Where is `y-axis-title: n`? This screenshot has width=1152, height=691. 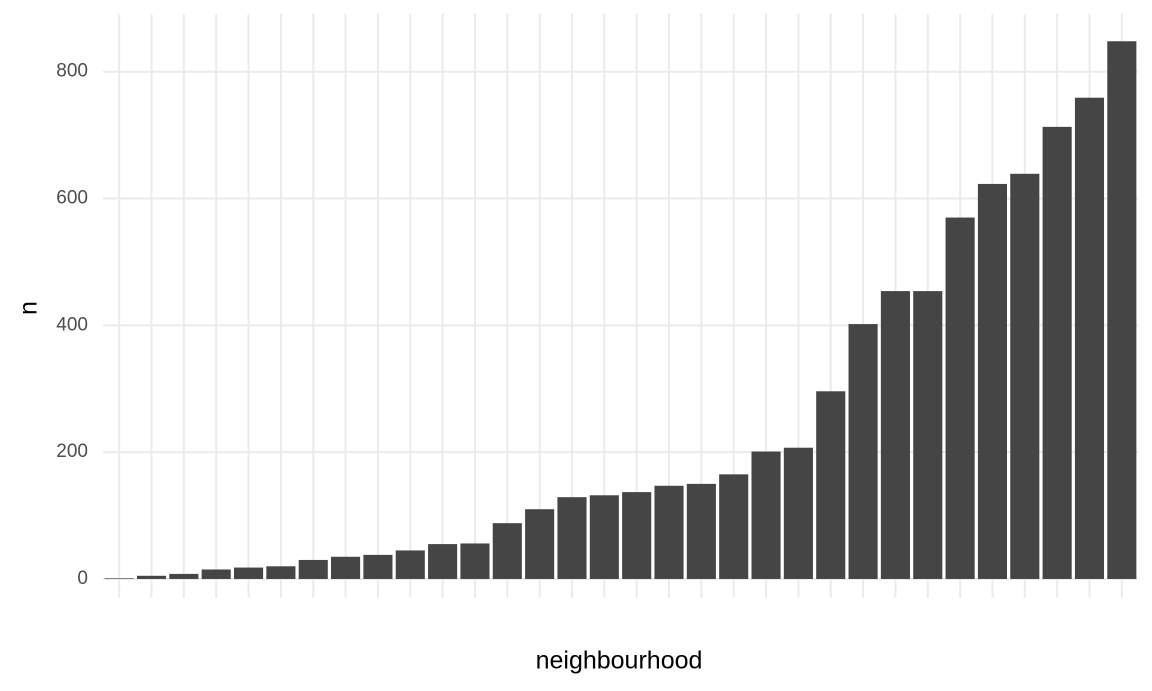 y-axis-title: n is located at coordinates (29, 308).